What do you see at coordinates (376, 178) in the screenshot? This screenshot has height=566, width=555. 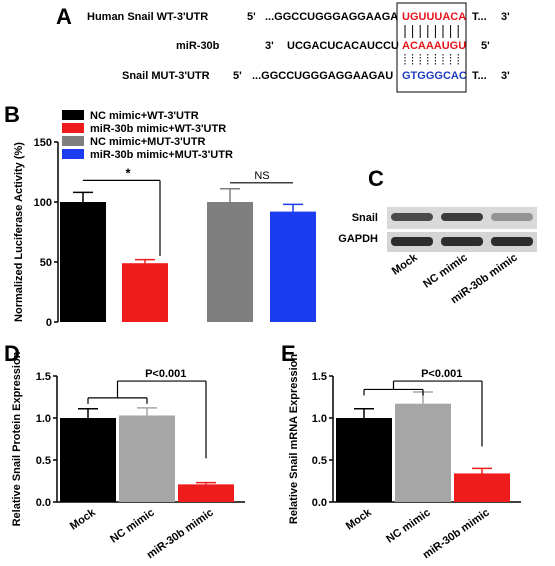 I see `panel-label-c: C` at bounding box center [376, 178].